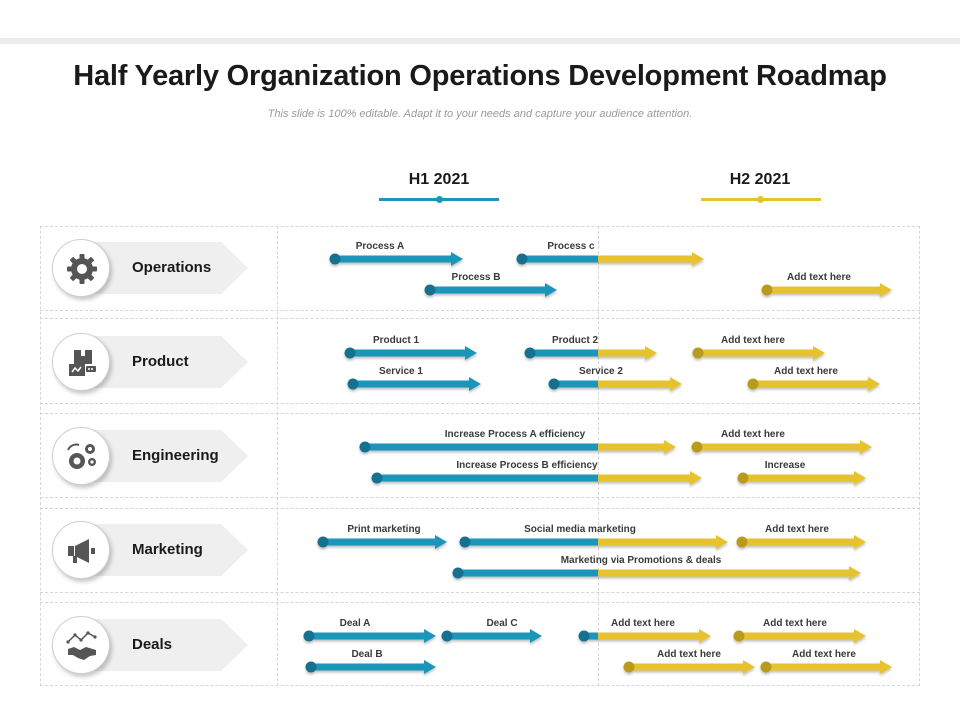 Image resolution: width=960 pixels, height=720 pixels. What do you see at coordinates (160, 361) in the screenshot?
I see `row-label-product: Product` at bounding box center [160, 361].